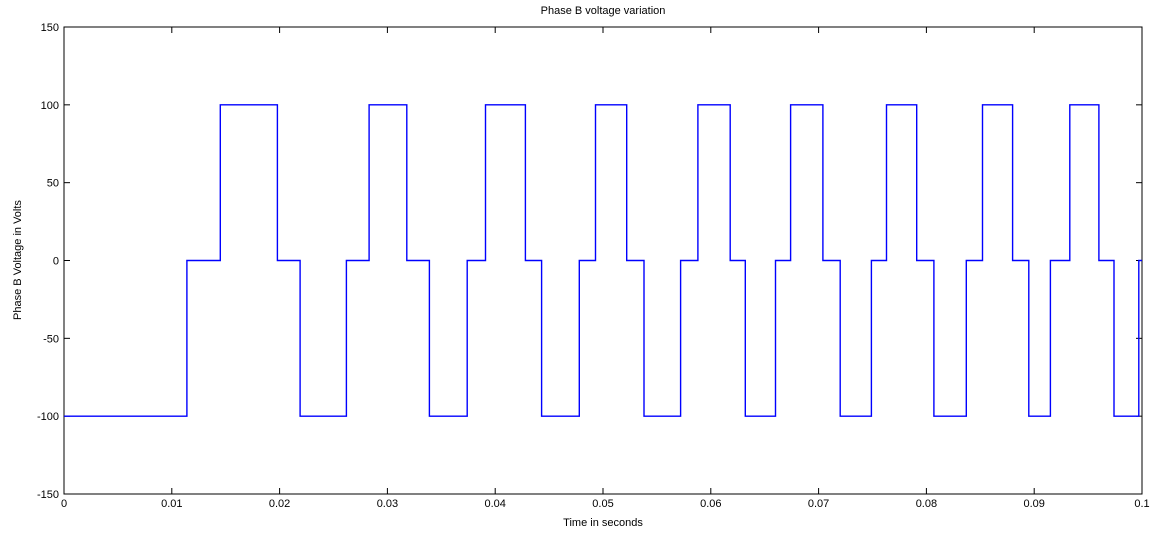 The image size is (1157, 534). What do you see at coordinates (48, 261) in the screenshot?
I see `y-tick-labels: -150 -100 -50 0 50 100 150` at bounding box center [48, 261].